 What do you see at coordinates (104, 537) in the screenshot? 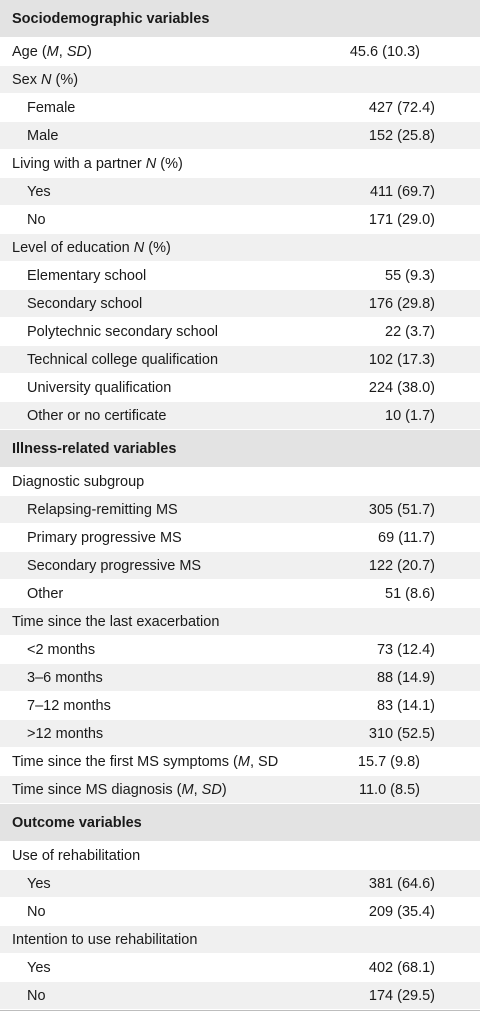
I see `row-label: Primary progressive MS` at bounding box center [104, 537].